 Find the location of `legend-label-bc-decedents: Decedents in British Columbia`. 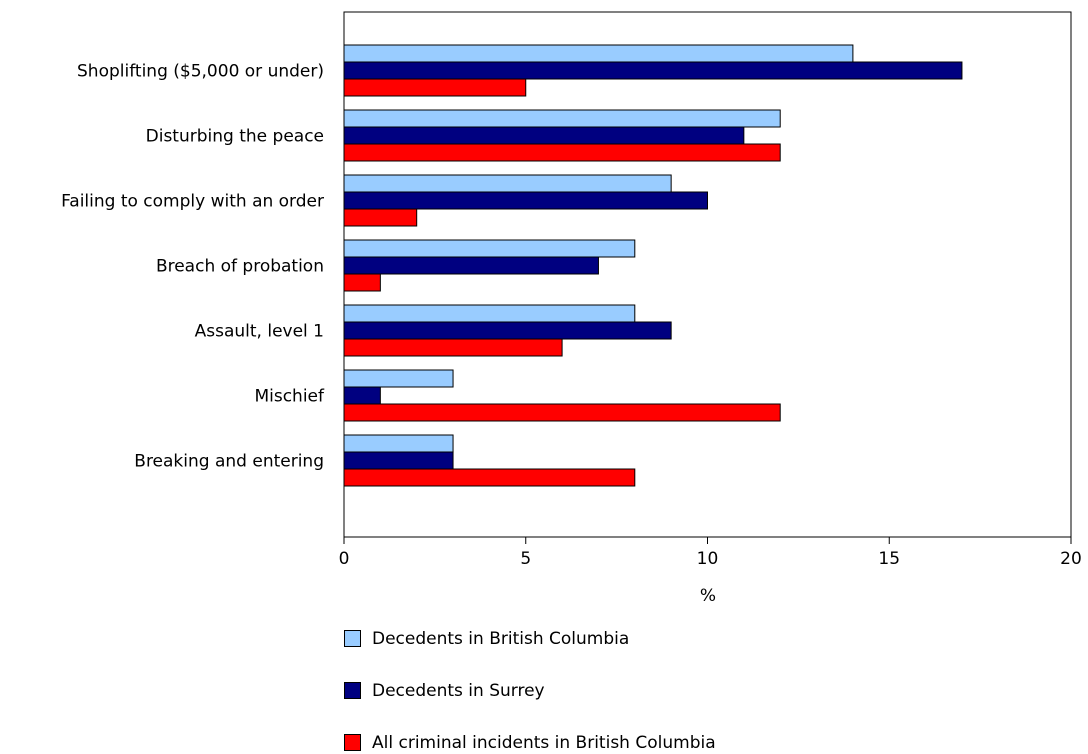

legend-label-bc-decedents: Decedents in British Columbia is located at coordinates (501, 639).